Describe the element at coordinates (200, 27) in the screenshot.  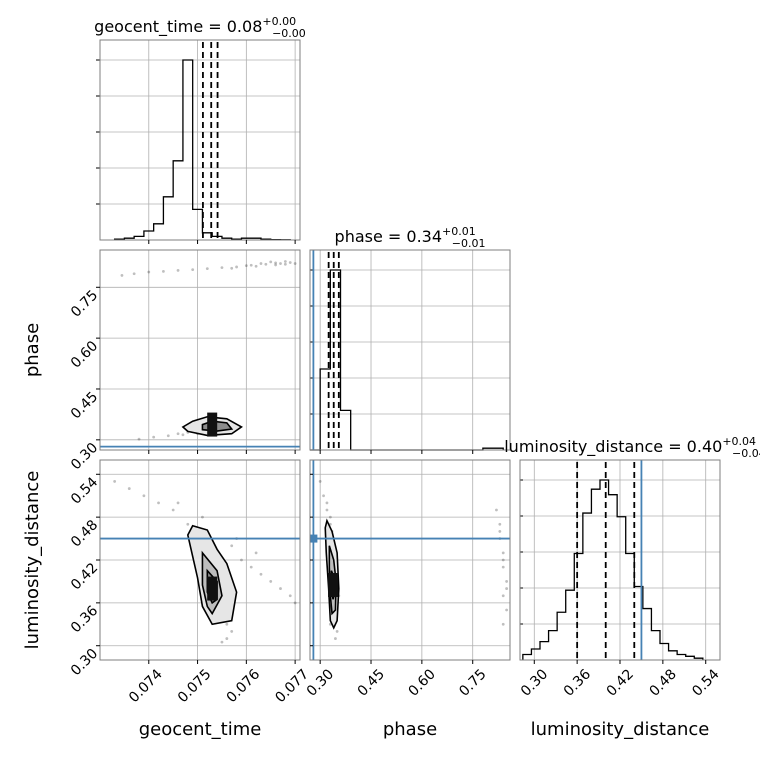
I see `title-geocent_time: geocent_time = 0.08+0.00 −0.00` at that location.